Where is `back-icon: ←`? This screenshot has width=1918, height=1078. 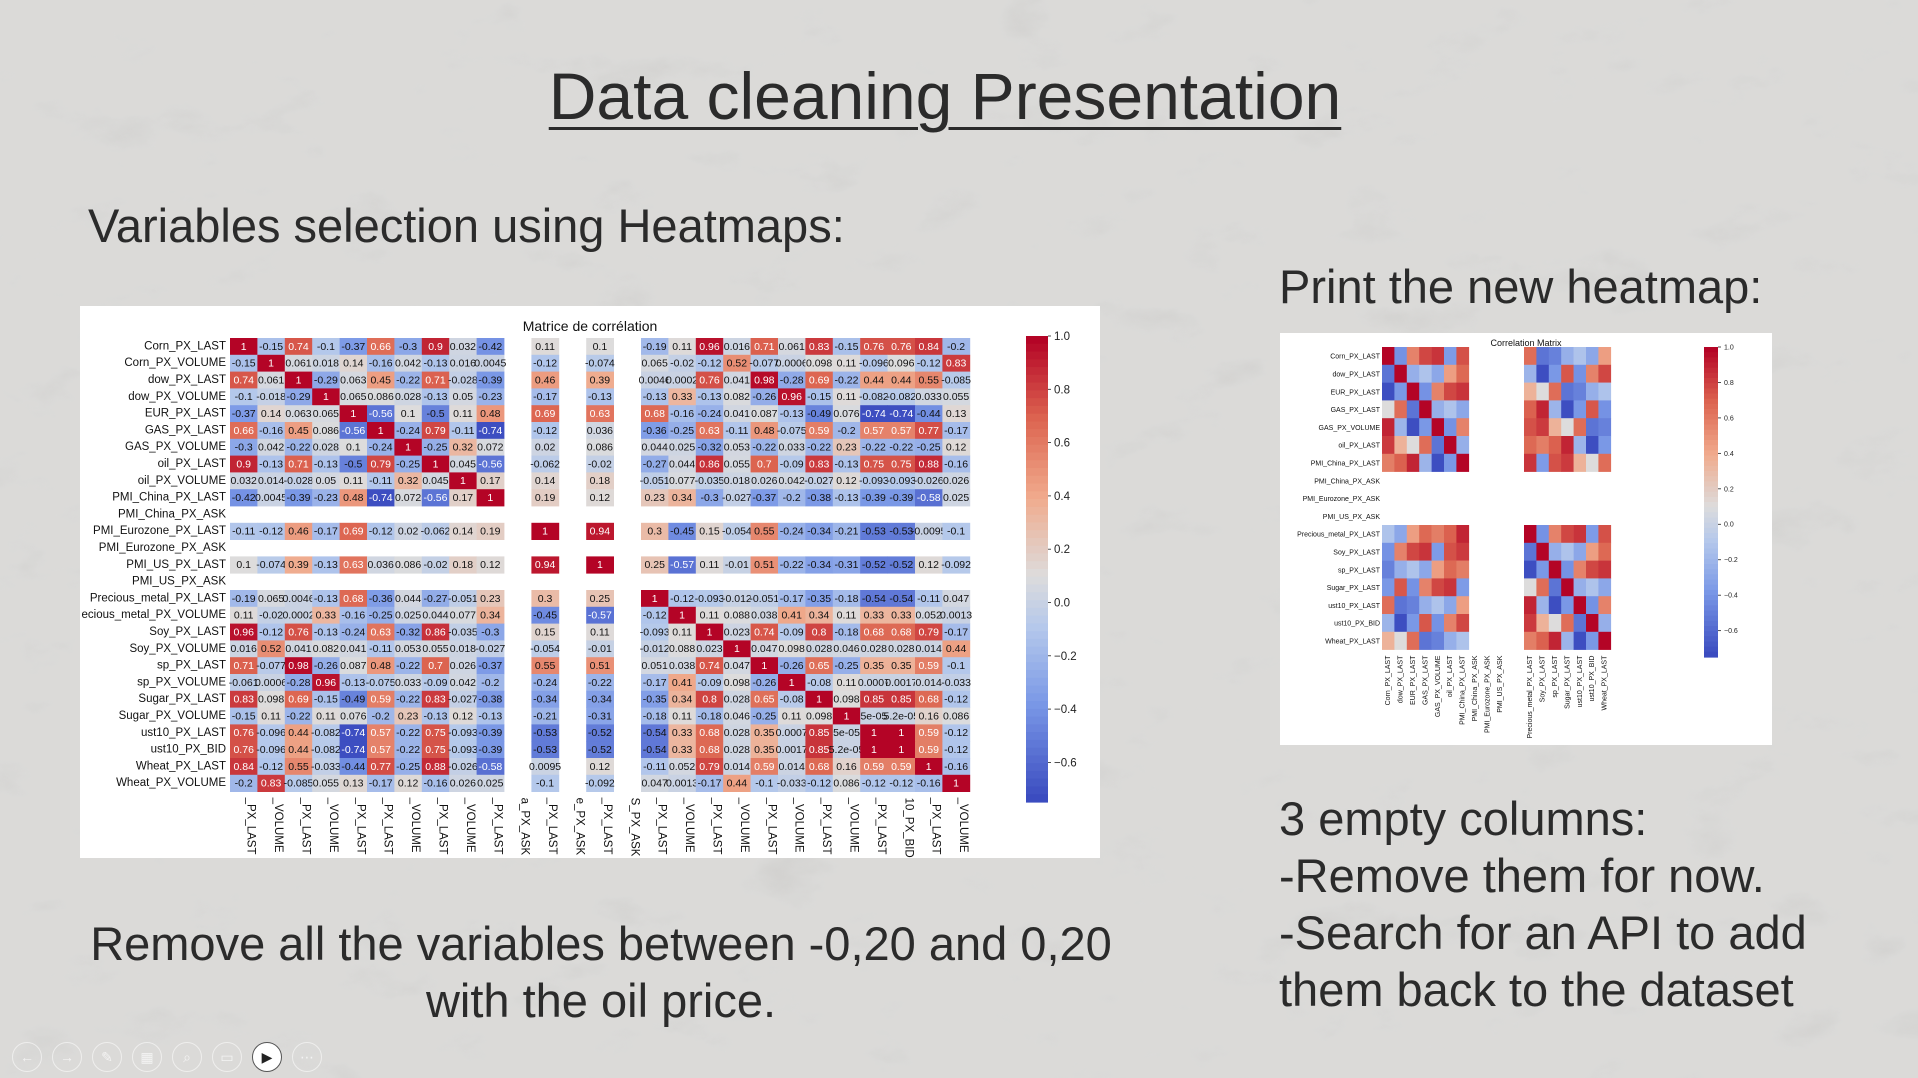 back-icon: ← is located at coordinates (27, 1057).